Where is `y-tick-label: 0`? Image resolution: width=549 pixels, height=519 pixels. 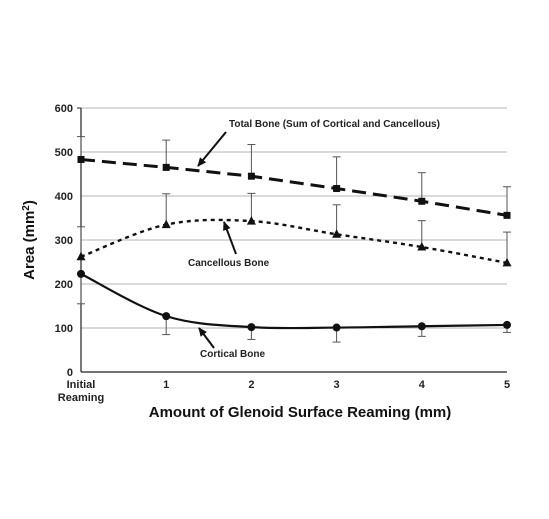 y-tick-label: 0 is located at coordinates (70, 373).